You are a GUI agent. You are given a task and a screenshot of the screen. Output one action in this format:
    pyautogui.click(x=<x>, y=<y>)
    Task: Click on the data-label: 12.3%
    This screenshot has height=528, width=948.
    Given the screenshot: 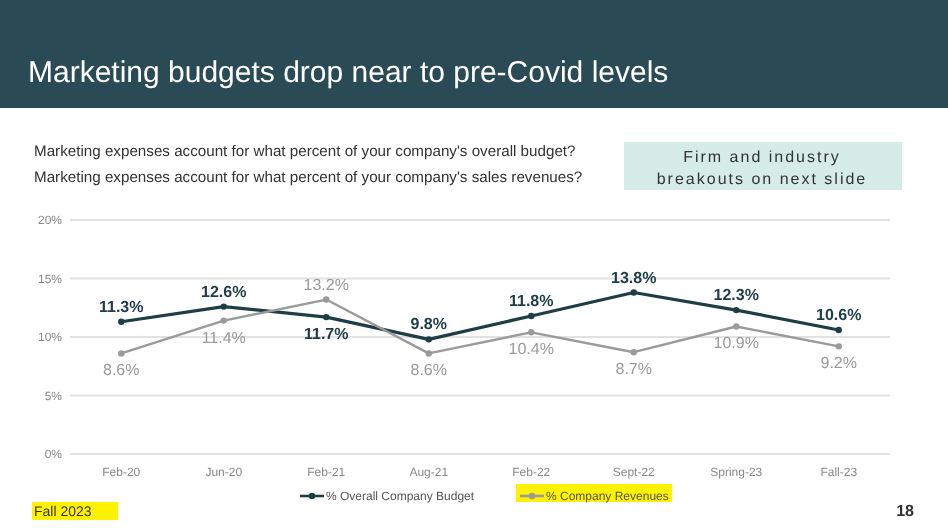 What is the action you would take?
    pyautogui.click(x=736, y=295)
    